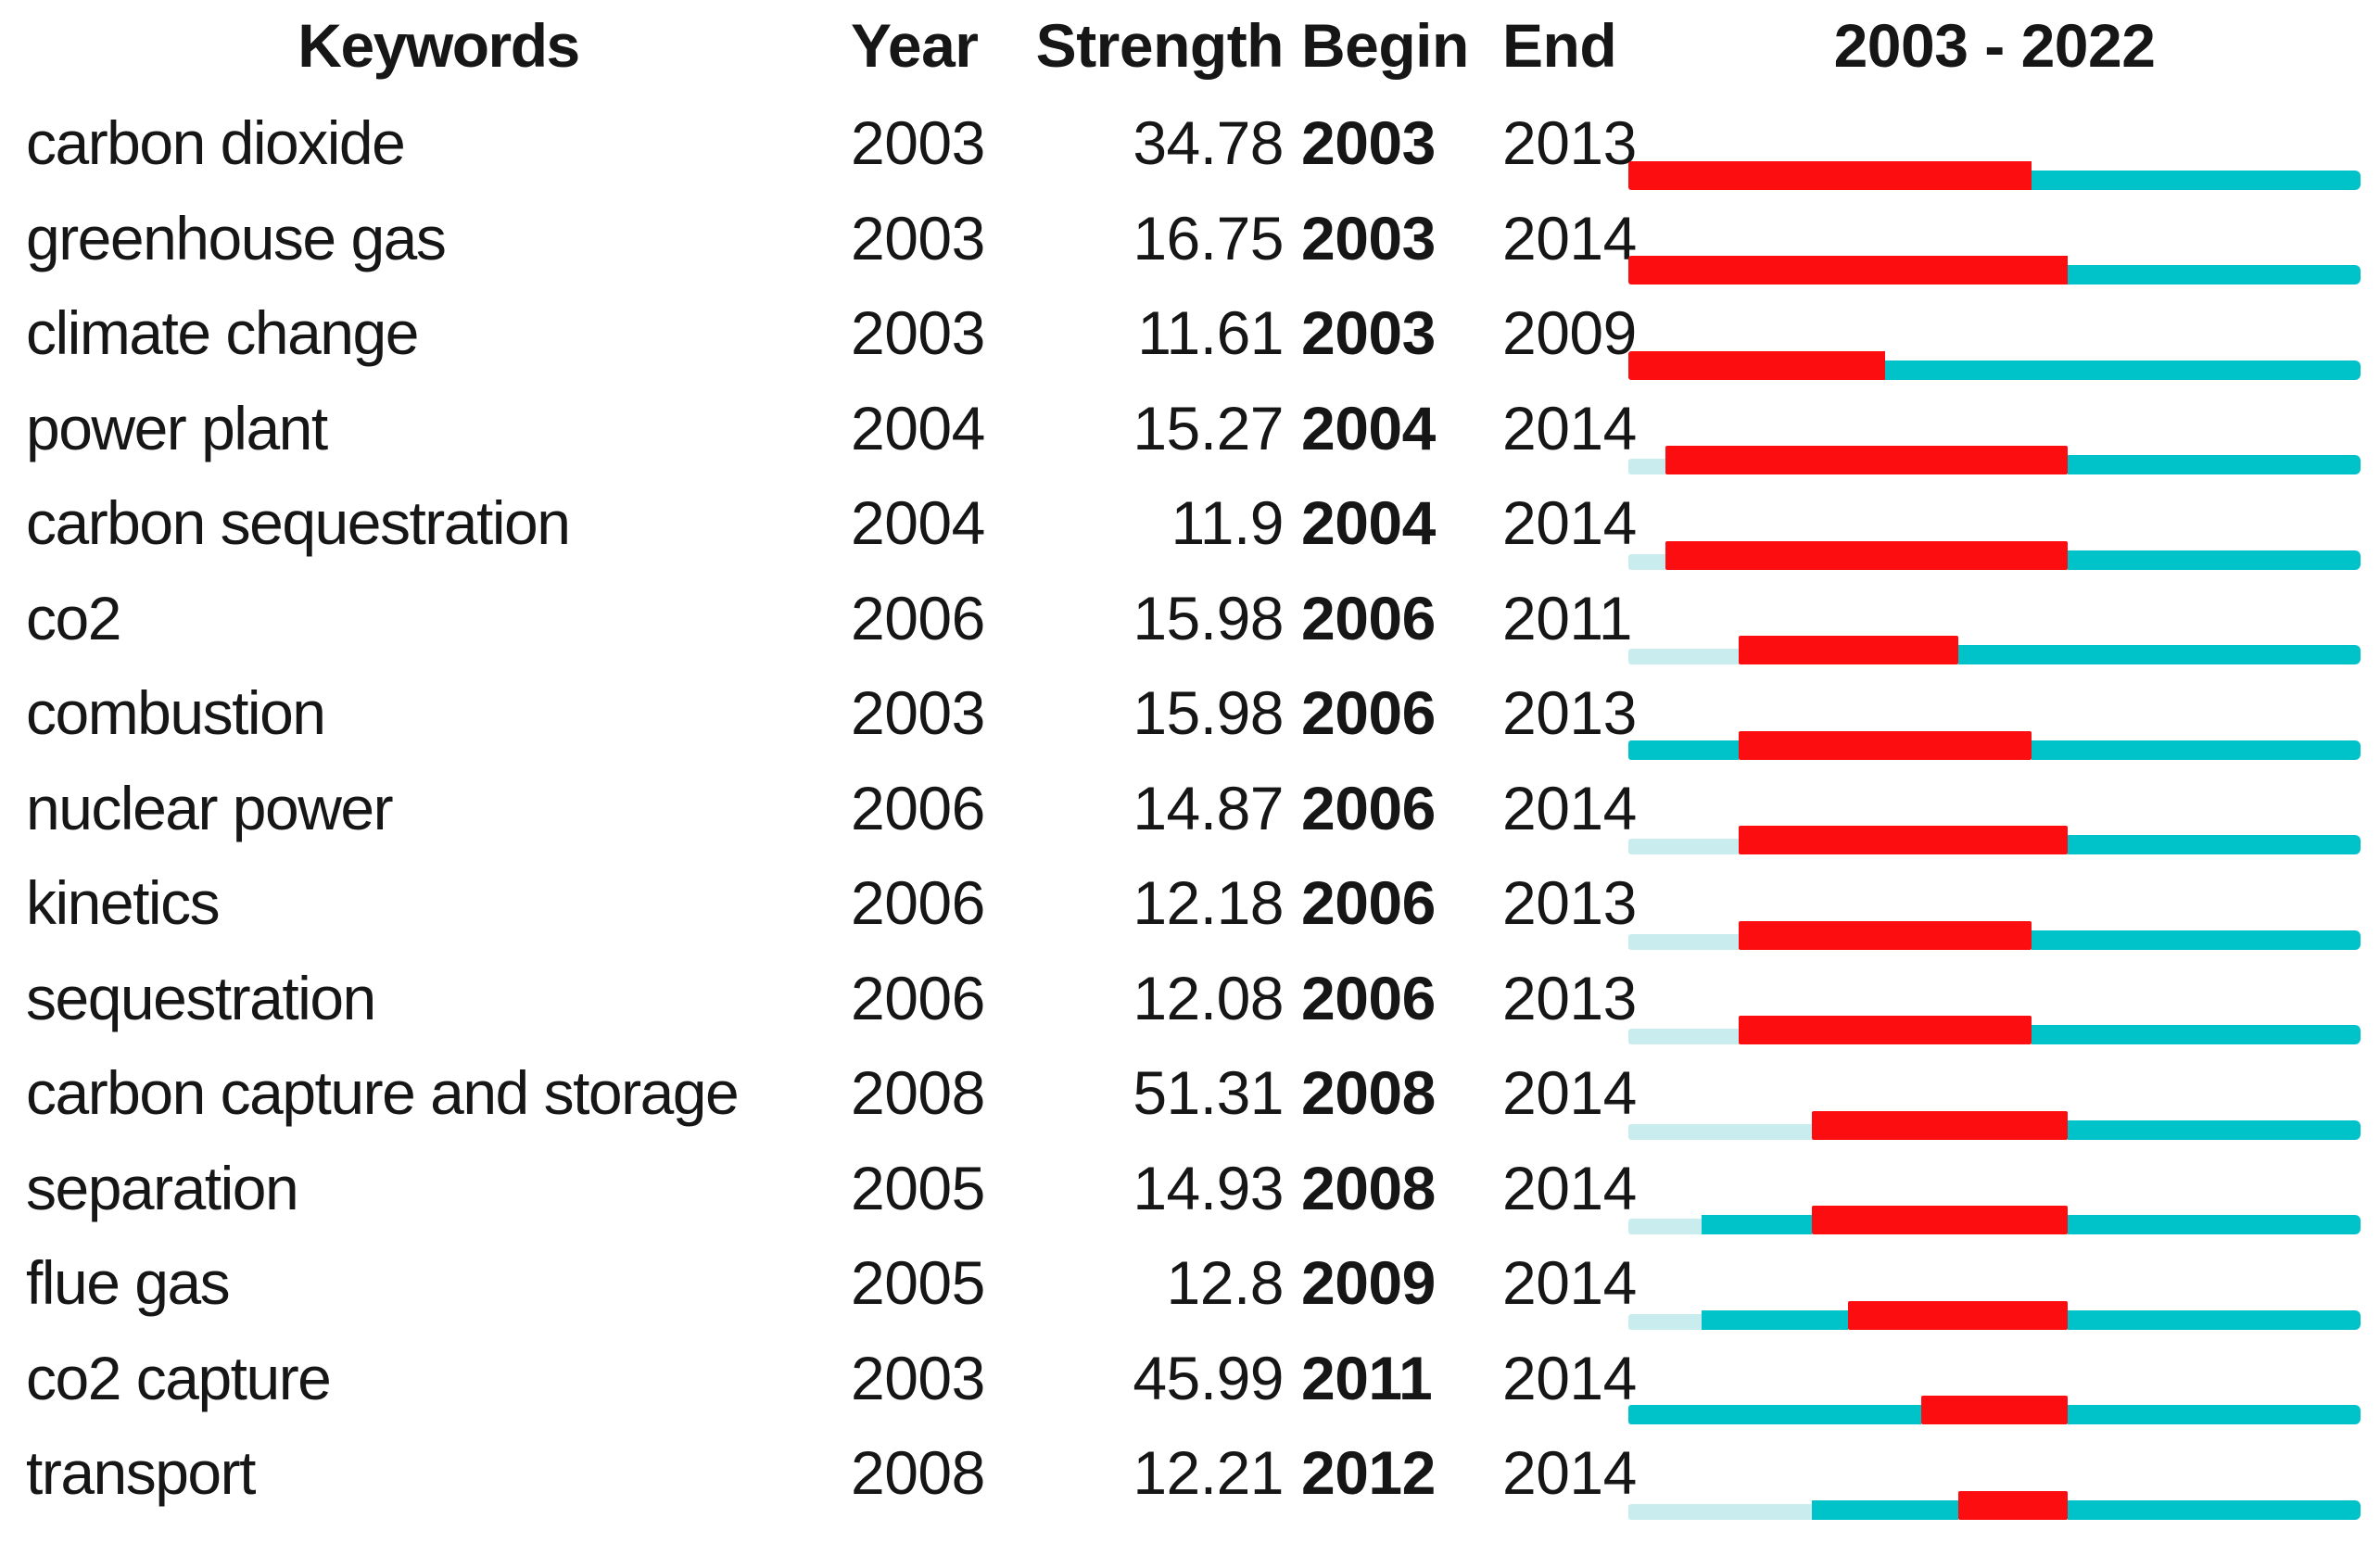 The height and width of the screenshot is (1543, 2380). I want to click on table-row: co2 capture 2003 45.99 2011 2014, so click(1190, 1375).